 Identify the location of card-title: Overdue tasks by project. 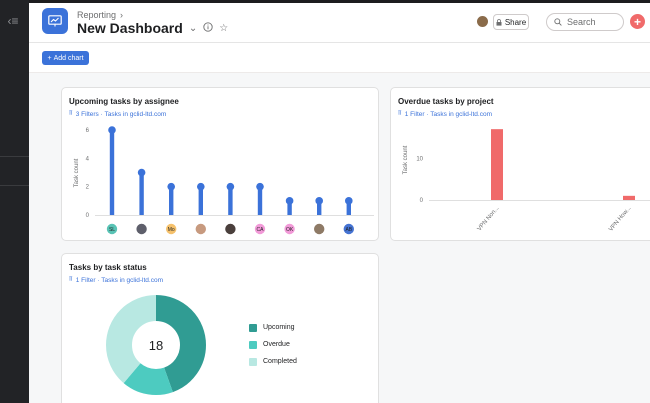
(446, 101).